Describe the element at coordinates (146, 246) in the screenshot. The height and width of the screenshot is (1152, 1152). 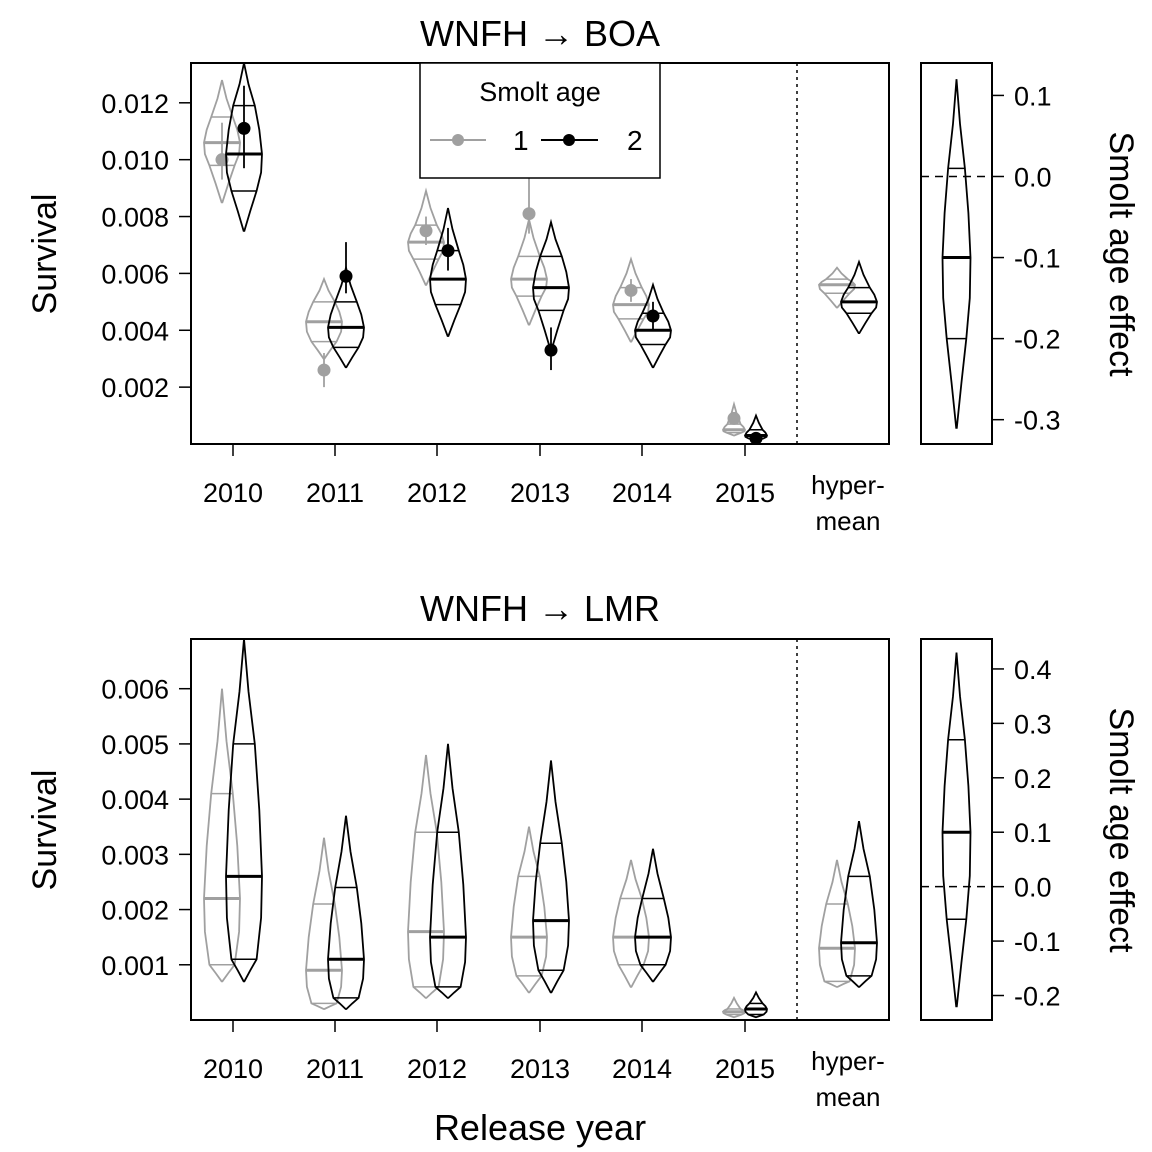
I see `y-ticks: 0.002 0.004 0.006 0.008 0.010 0.012` at that location.